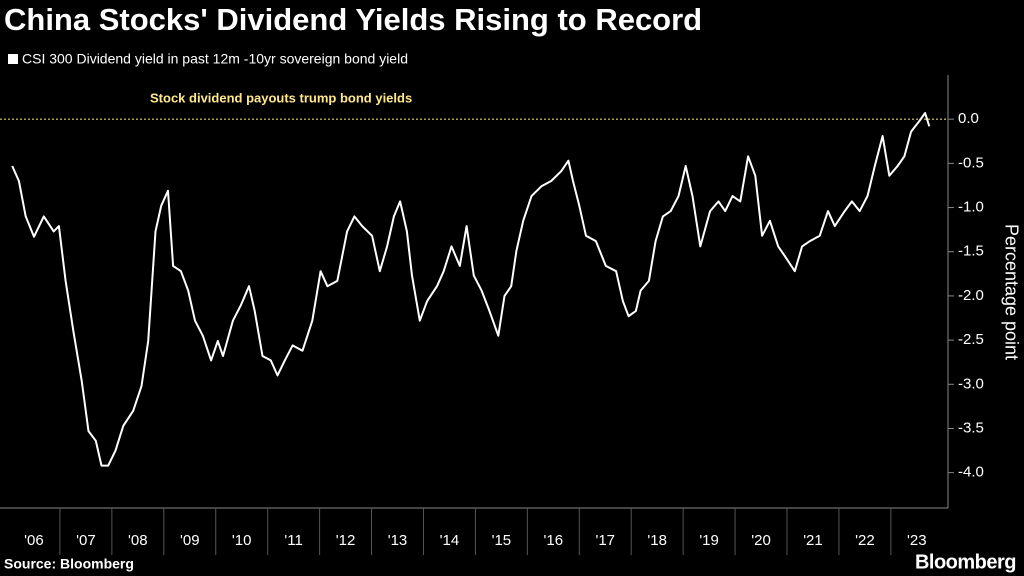 The image size is (1024, 576). Describe the element at coordinates (971, 383) in the screenshot. I see `y-tick-label: -3.0` at that location.